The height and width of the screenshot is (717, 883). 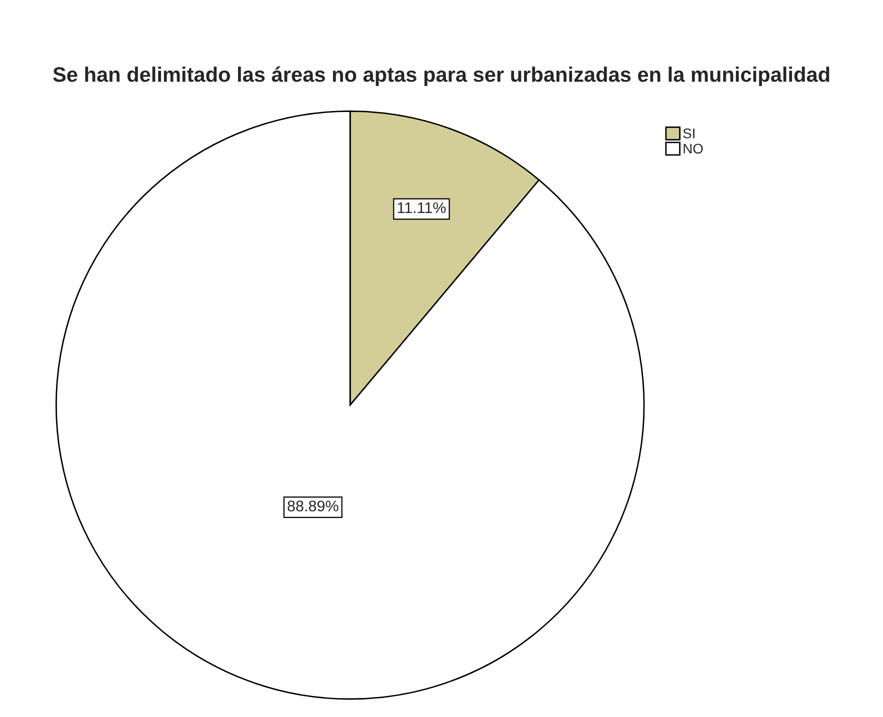 What do you see at coordinates (441, 76) in the screenshot?
I see `chart-title: Se han delimitado las áreas no aptas para ser urbanizadas en la municipalidad` at bounding box center [441, 76].